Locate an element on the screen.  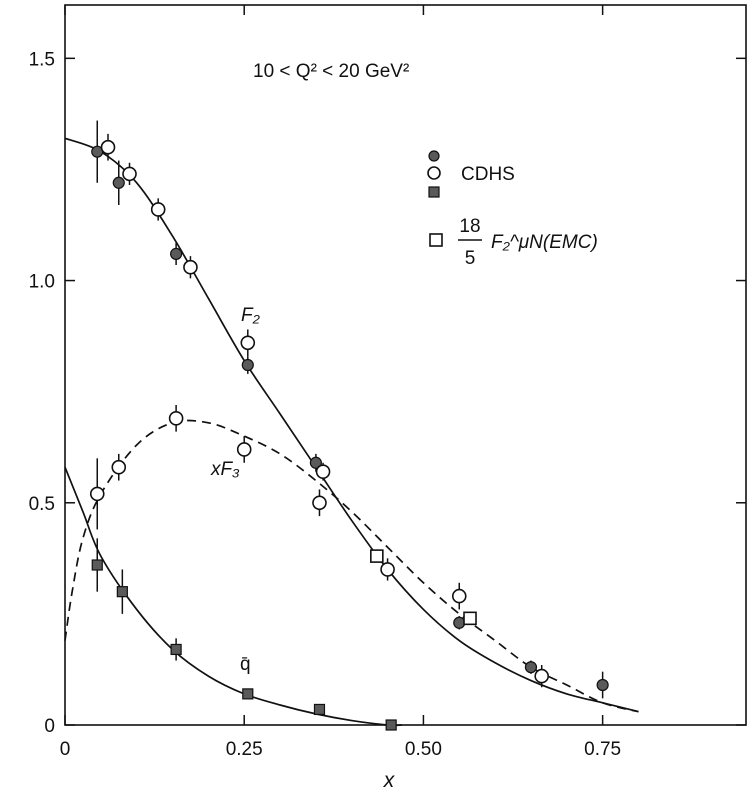
legend-emc-label: F₂^μN(EMC) is located at coordinates (544, 242).